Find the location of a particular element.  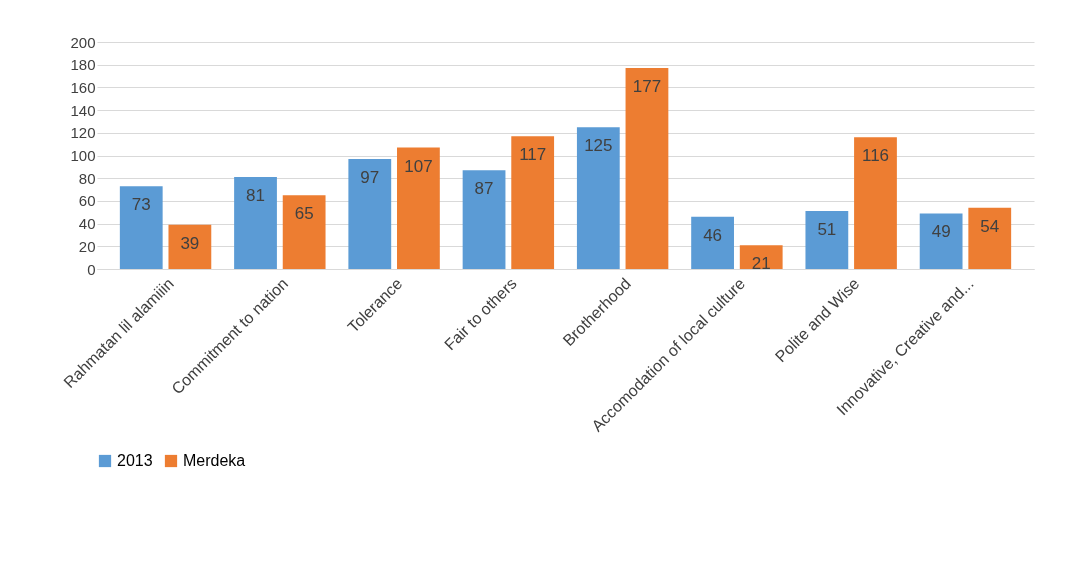

data-label: 87 is located at coordinates (484, 189).